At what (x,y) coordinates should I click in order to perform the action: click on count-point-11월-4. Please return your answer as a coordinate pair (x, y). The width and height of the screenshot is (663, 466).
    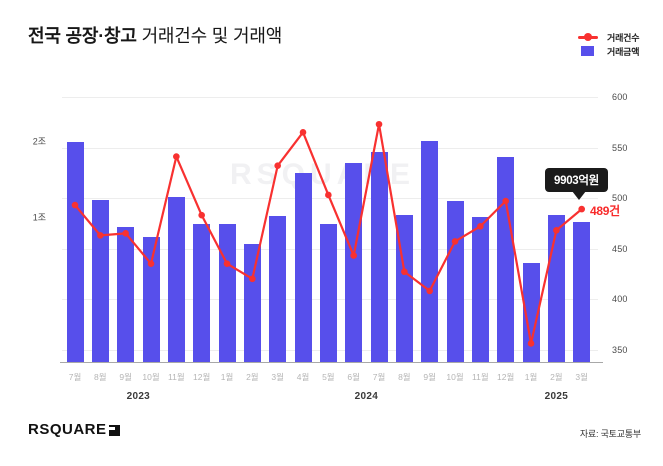
    Looking at the image, I should click on (176, 156).